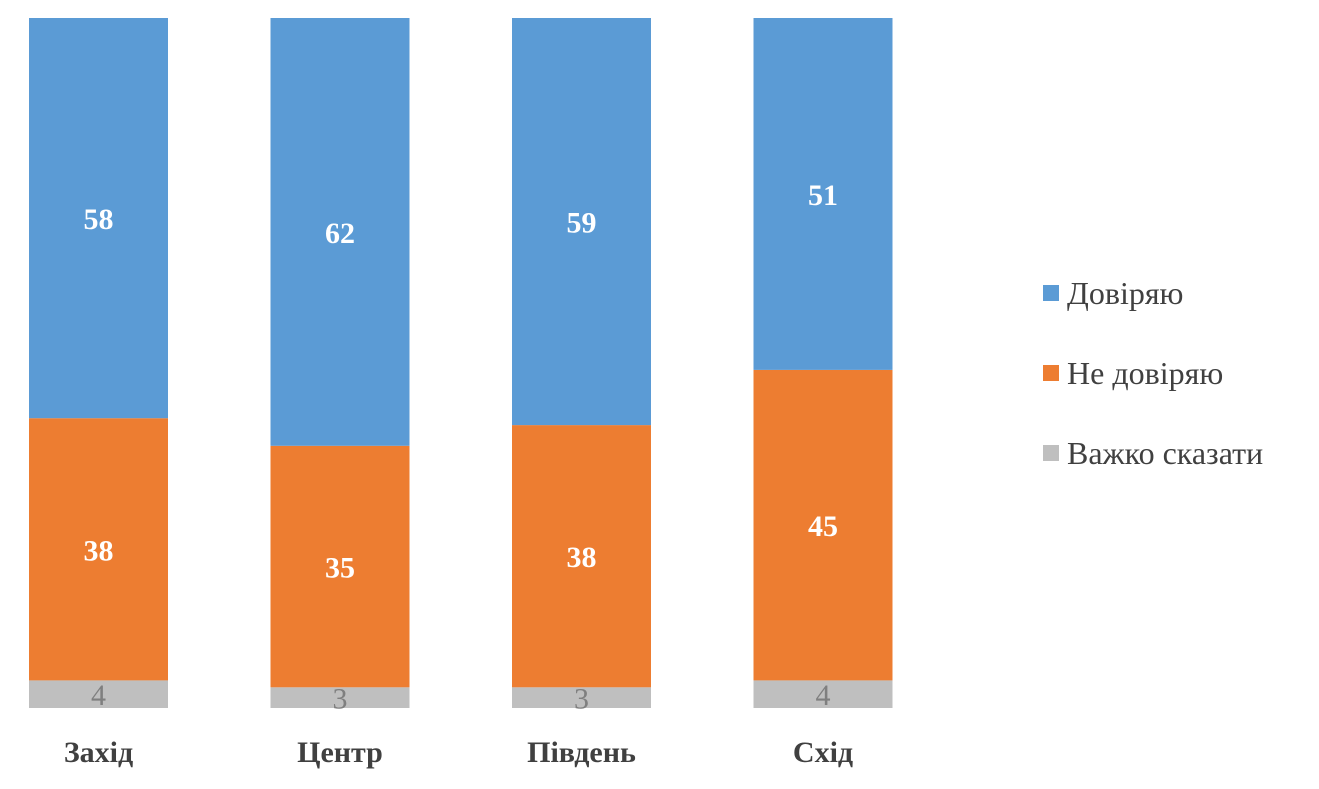 Image resolution: width=1319 pixels, height=789 pixels. I want to click on data-label-2-2: 59, so click(582, 223).